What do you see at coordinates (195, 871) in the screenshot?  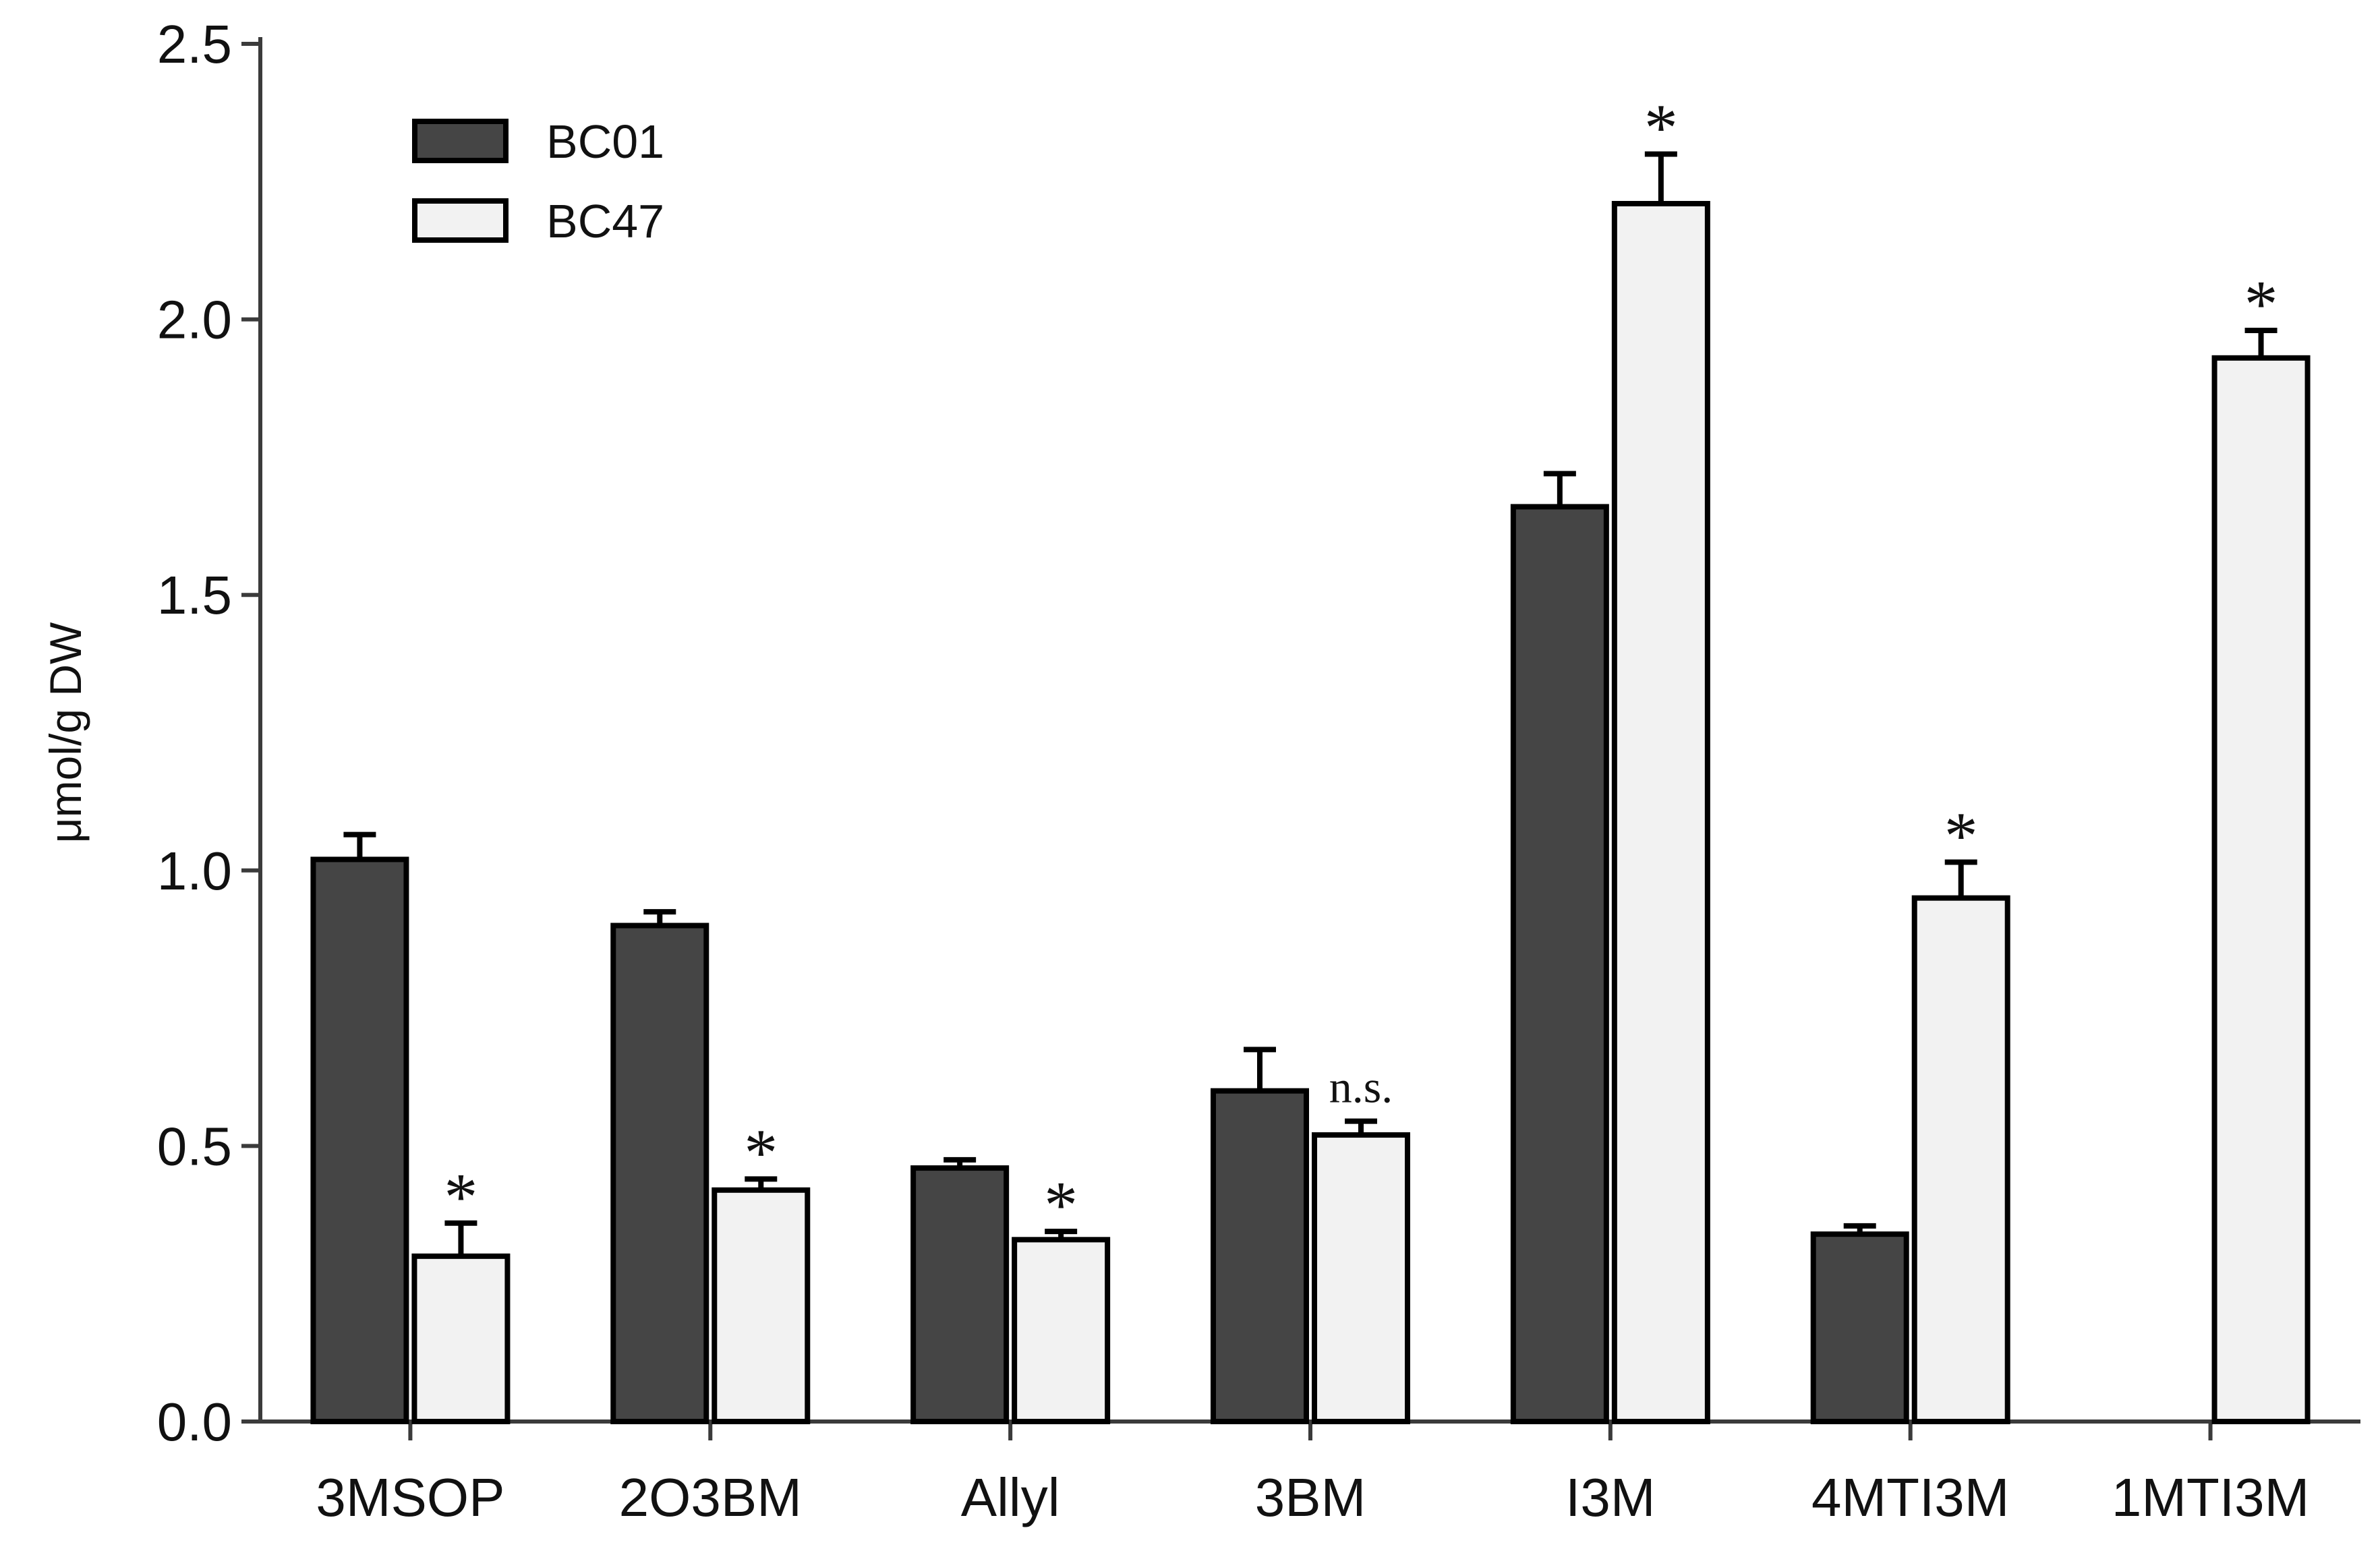 I see `y-tick-label: 1.0` at bounding box center [195, 871].